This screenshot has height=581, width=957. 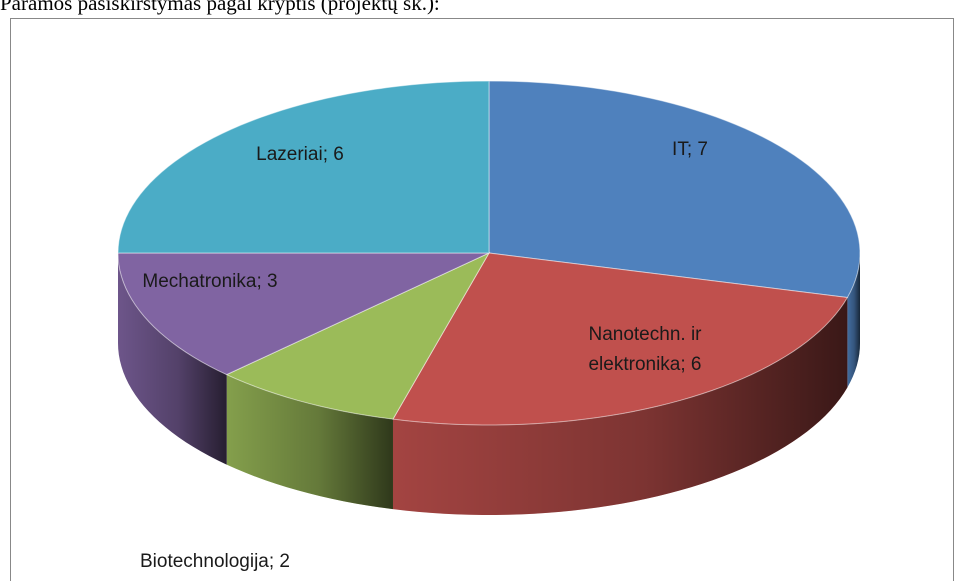 What do you see at coordinates (215, 561) in the screenshot?
I see `data-label: Biotechnologija; 2` at bounding box center [215, 561].